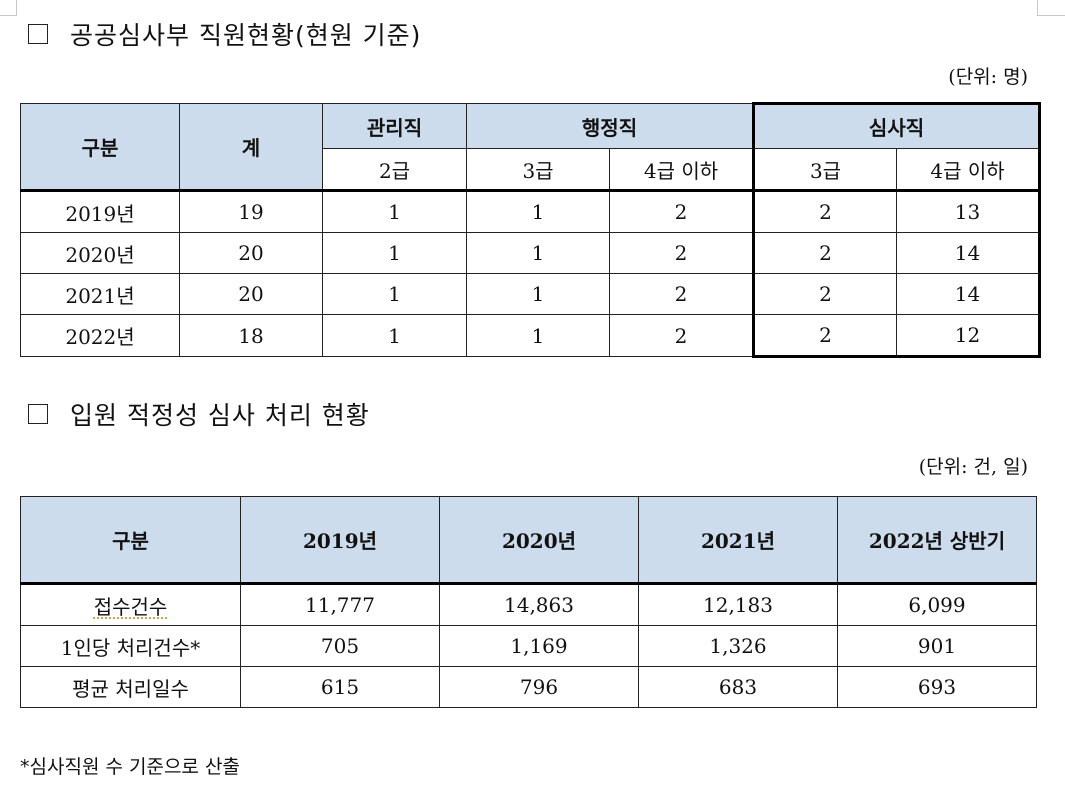 Image resolution: width=1065 pixels, height=791 pixels. I want to click on row-label-text: 평균 처리일수, so click(130, 688).